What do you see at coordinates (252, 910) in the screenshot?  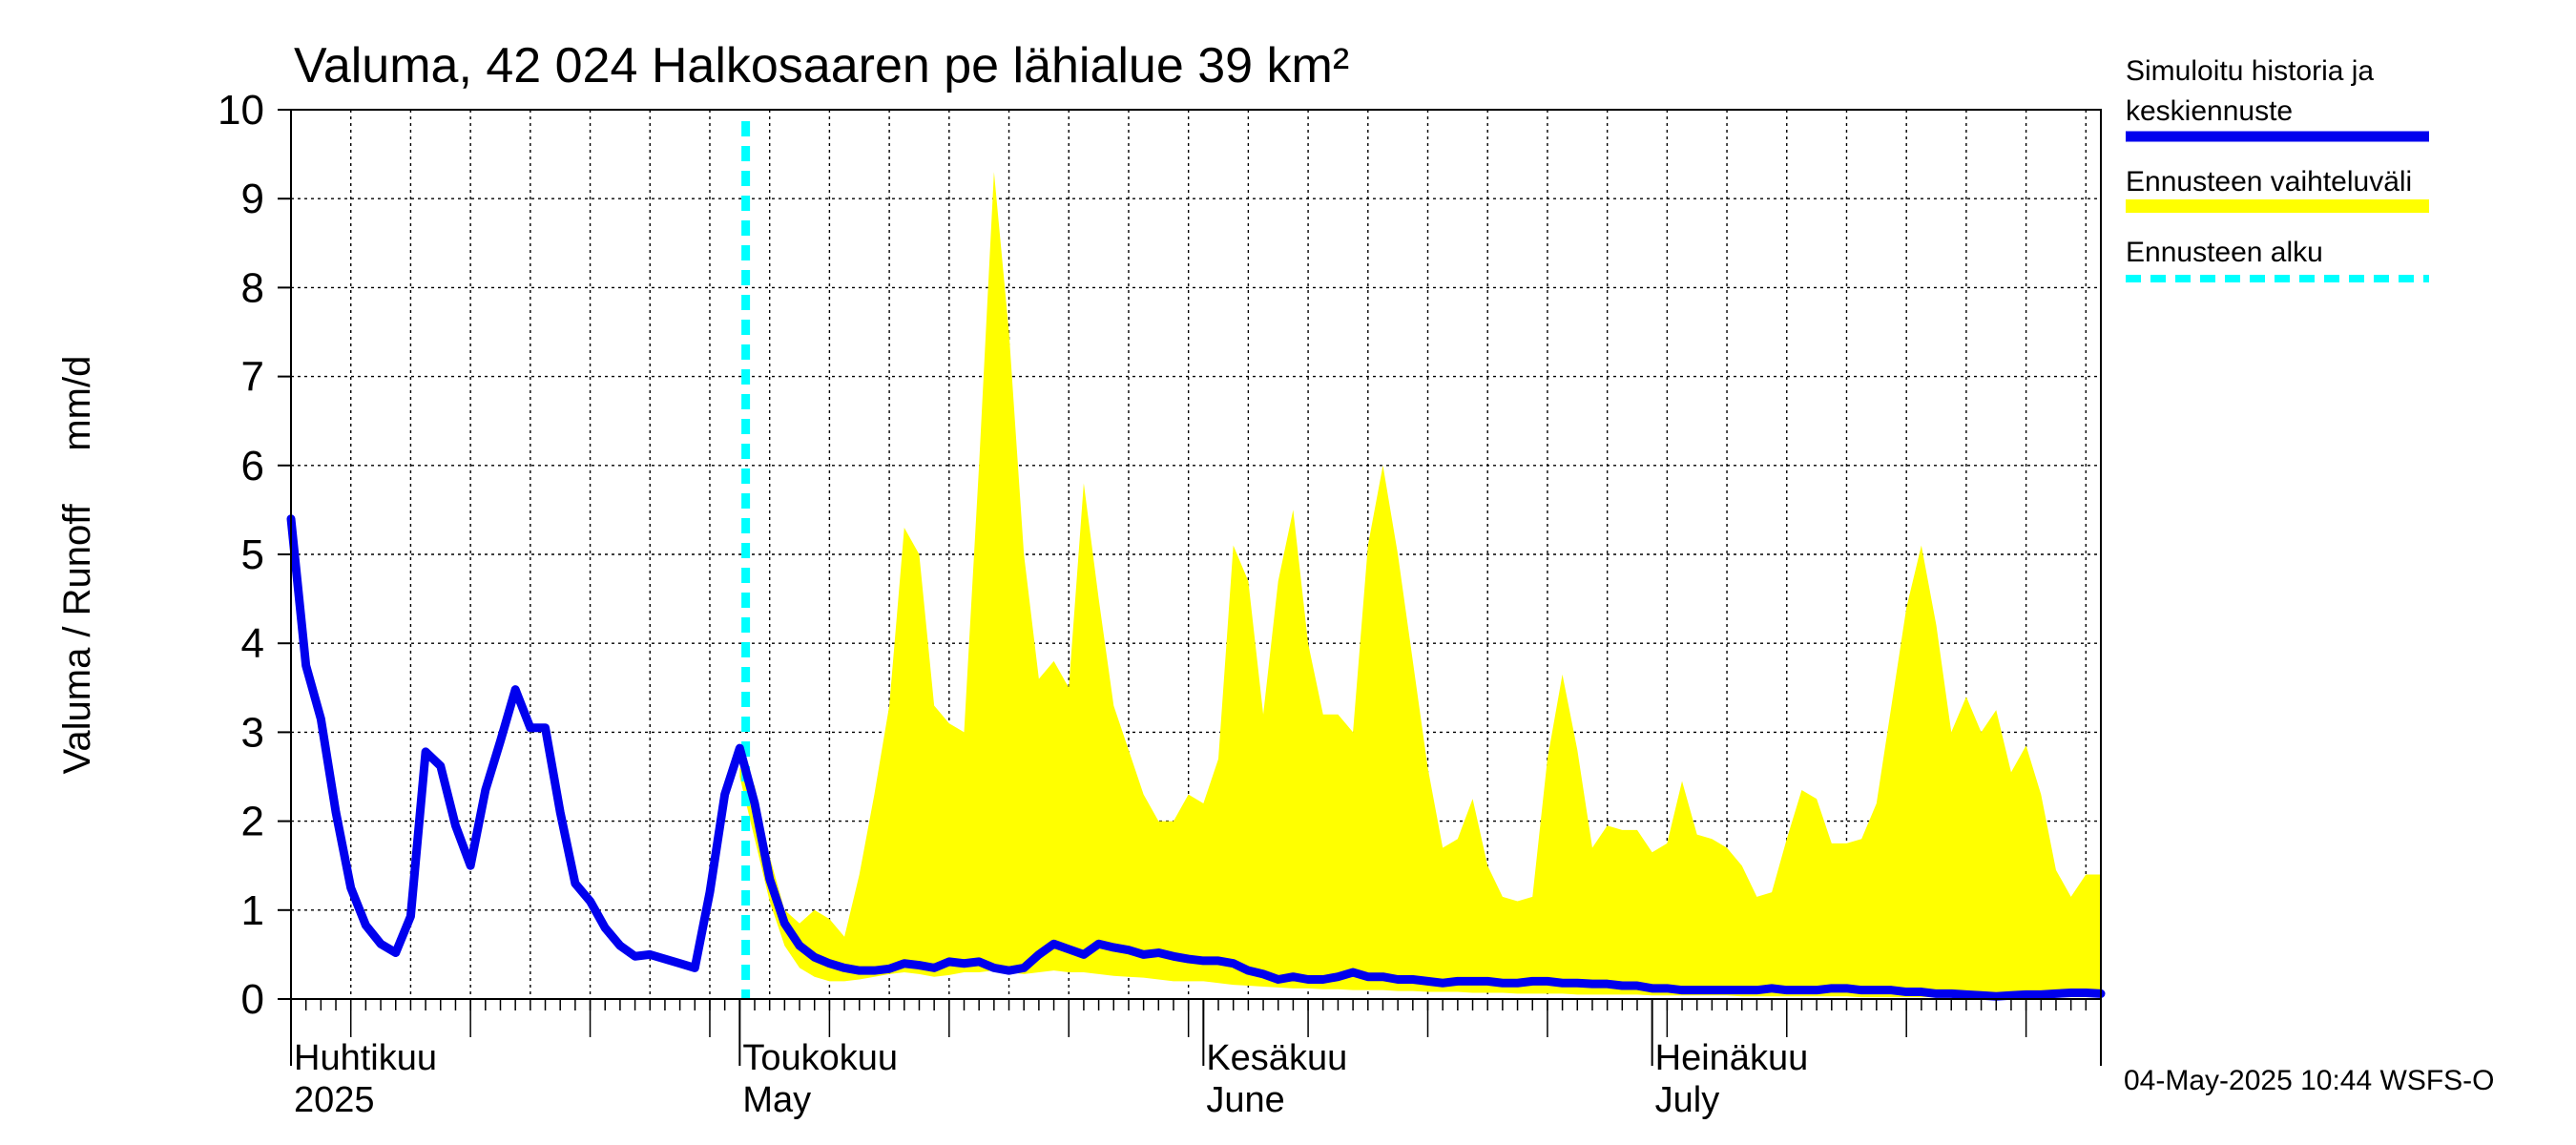 I see `y-tick-label: 1` at bounding box center [252, 910].